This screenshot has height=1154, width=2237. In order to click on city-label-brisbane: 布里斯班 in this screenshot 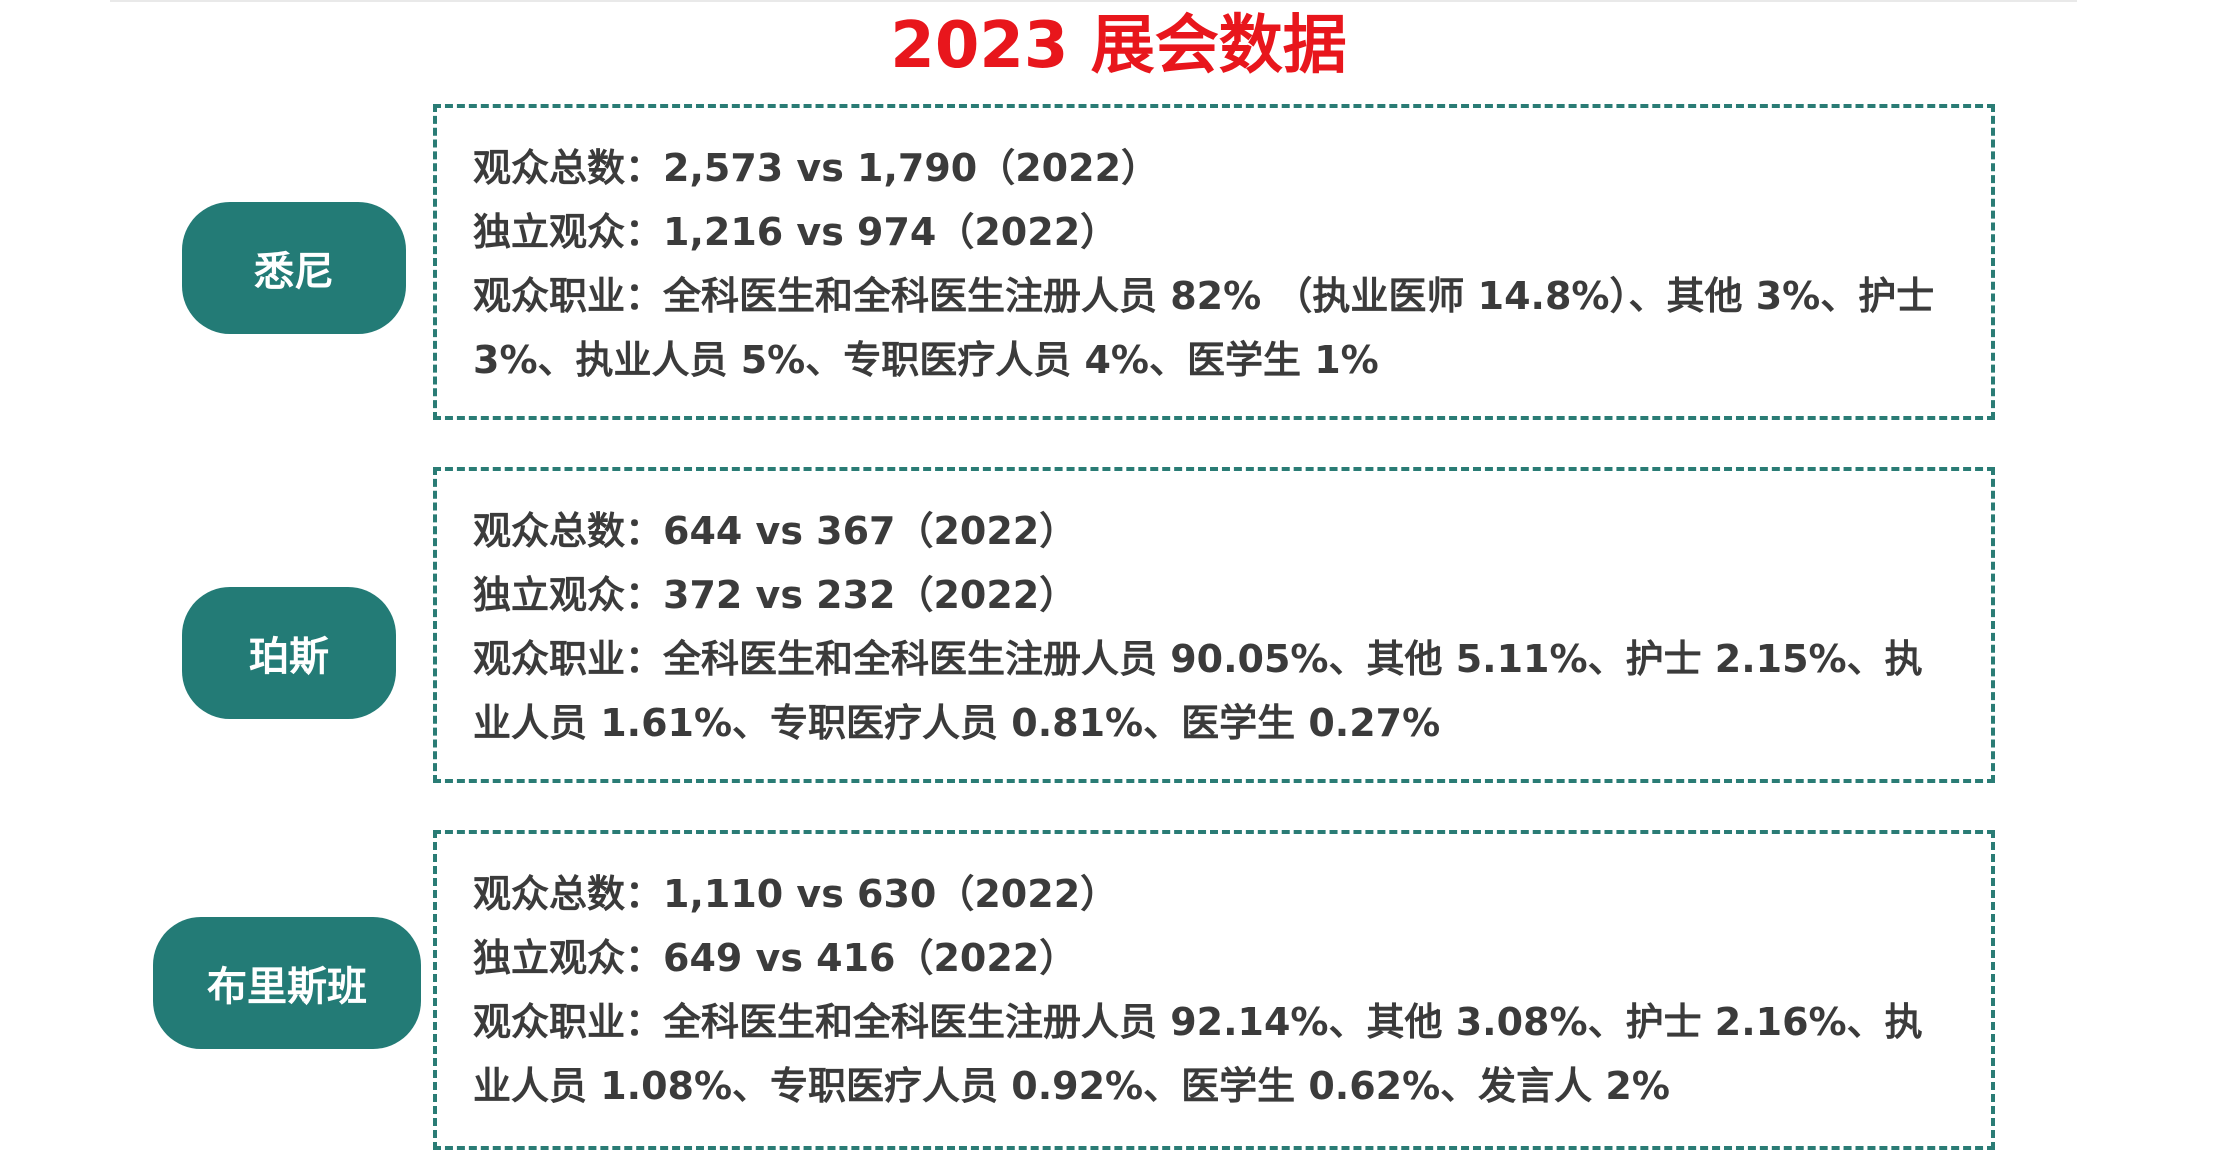, I will do `click(287, 983)`.